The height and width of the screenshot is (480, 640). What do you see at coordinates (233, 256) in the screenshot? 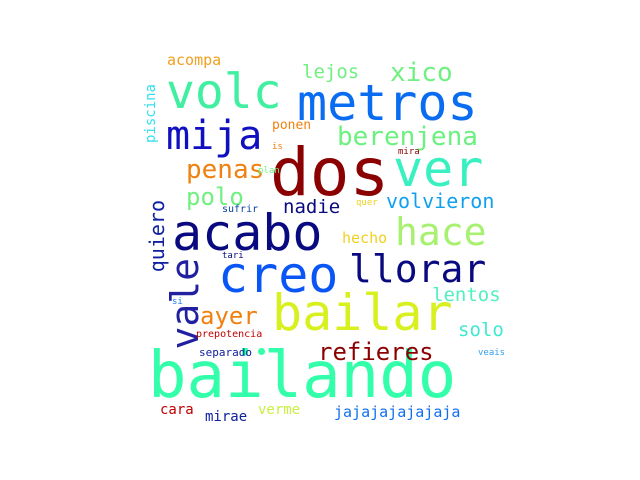
I see `word-tari: tari` at bounding box center [233, 256].